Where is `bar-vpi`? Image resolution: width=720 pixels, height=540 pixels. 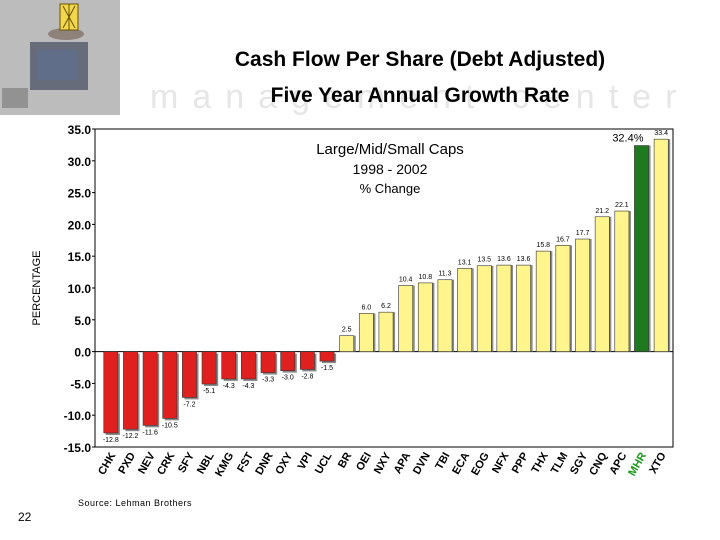 bar-vpi is located at coordinates (307, 360).